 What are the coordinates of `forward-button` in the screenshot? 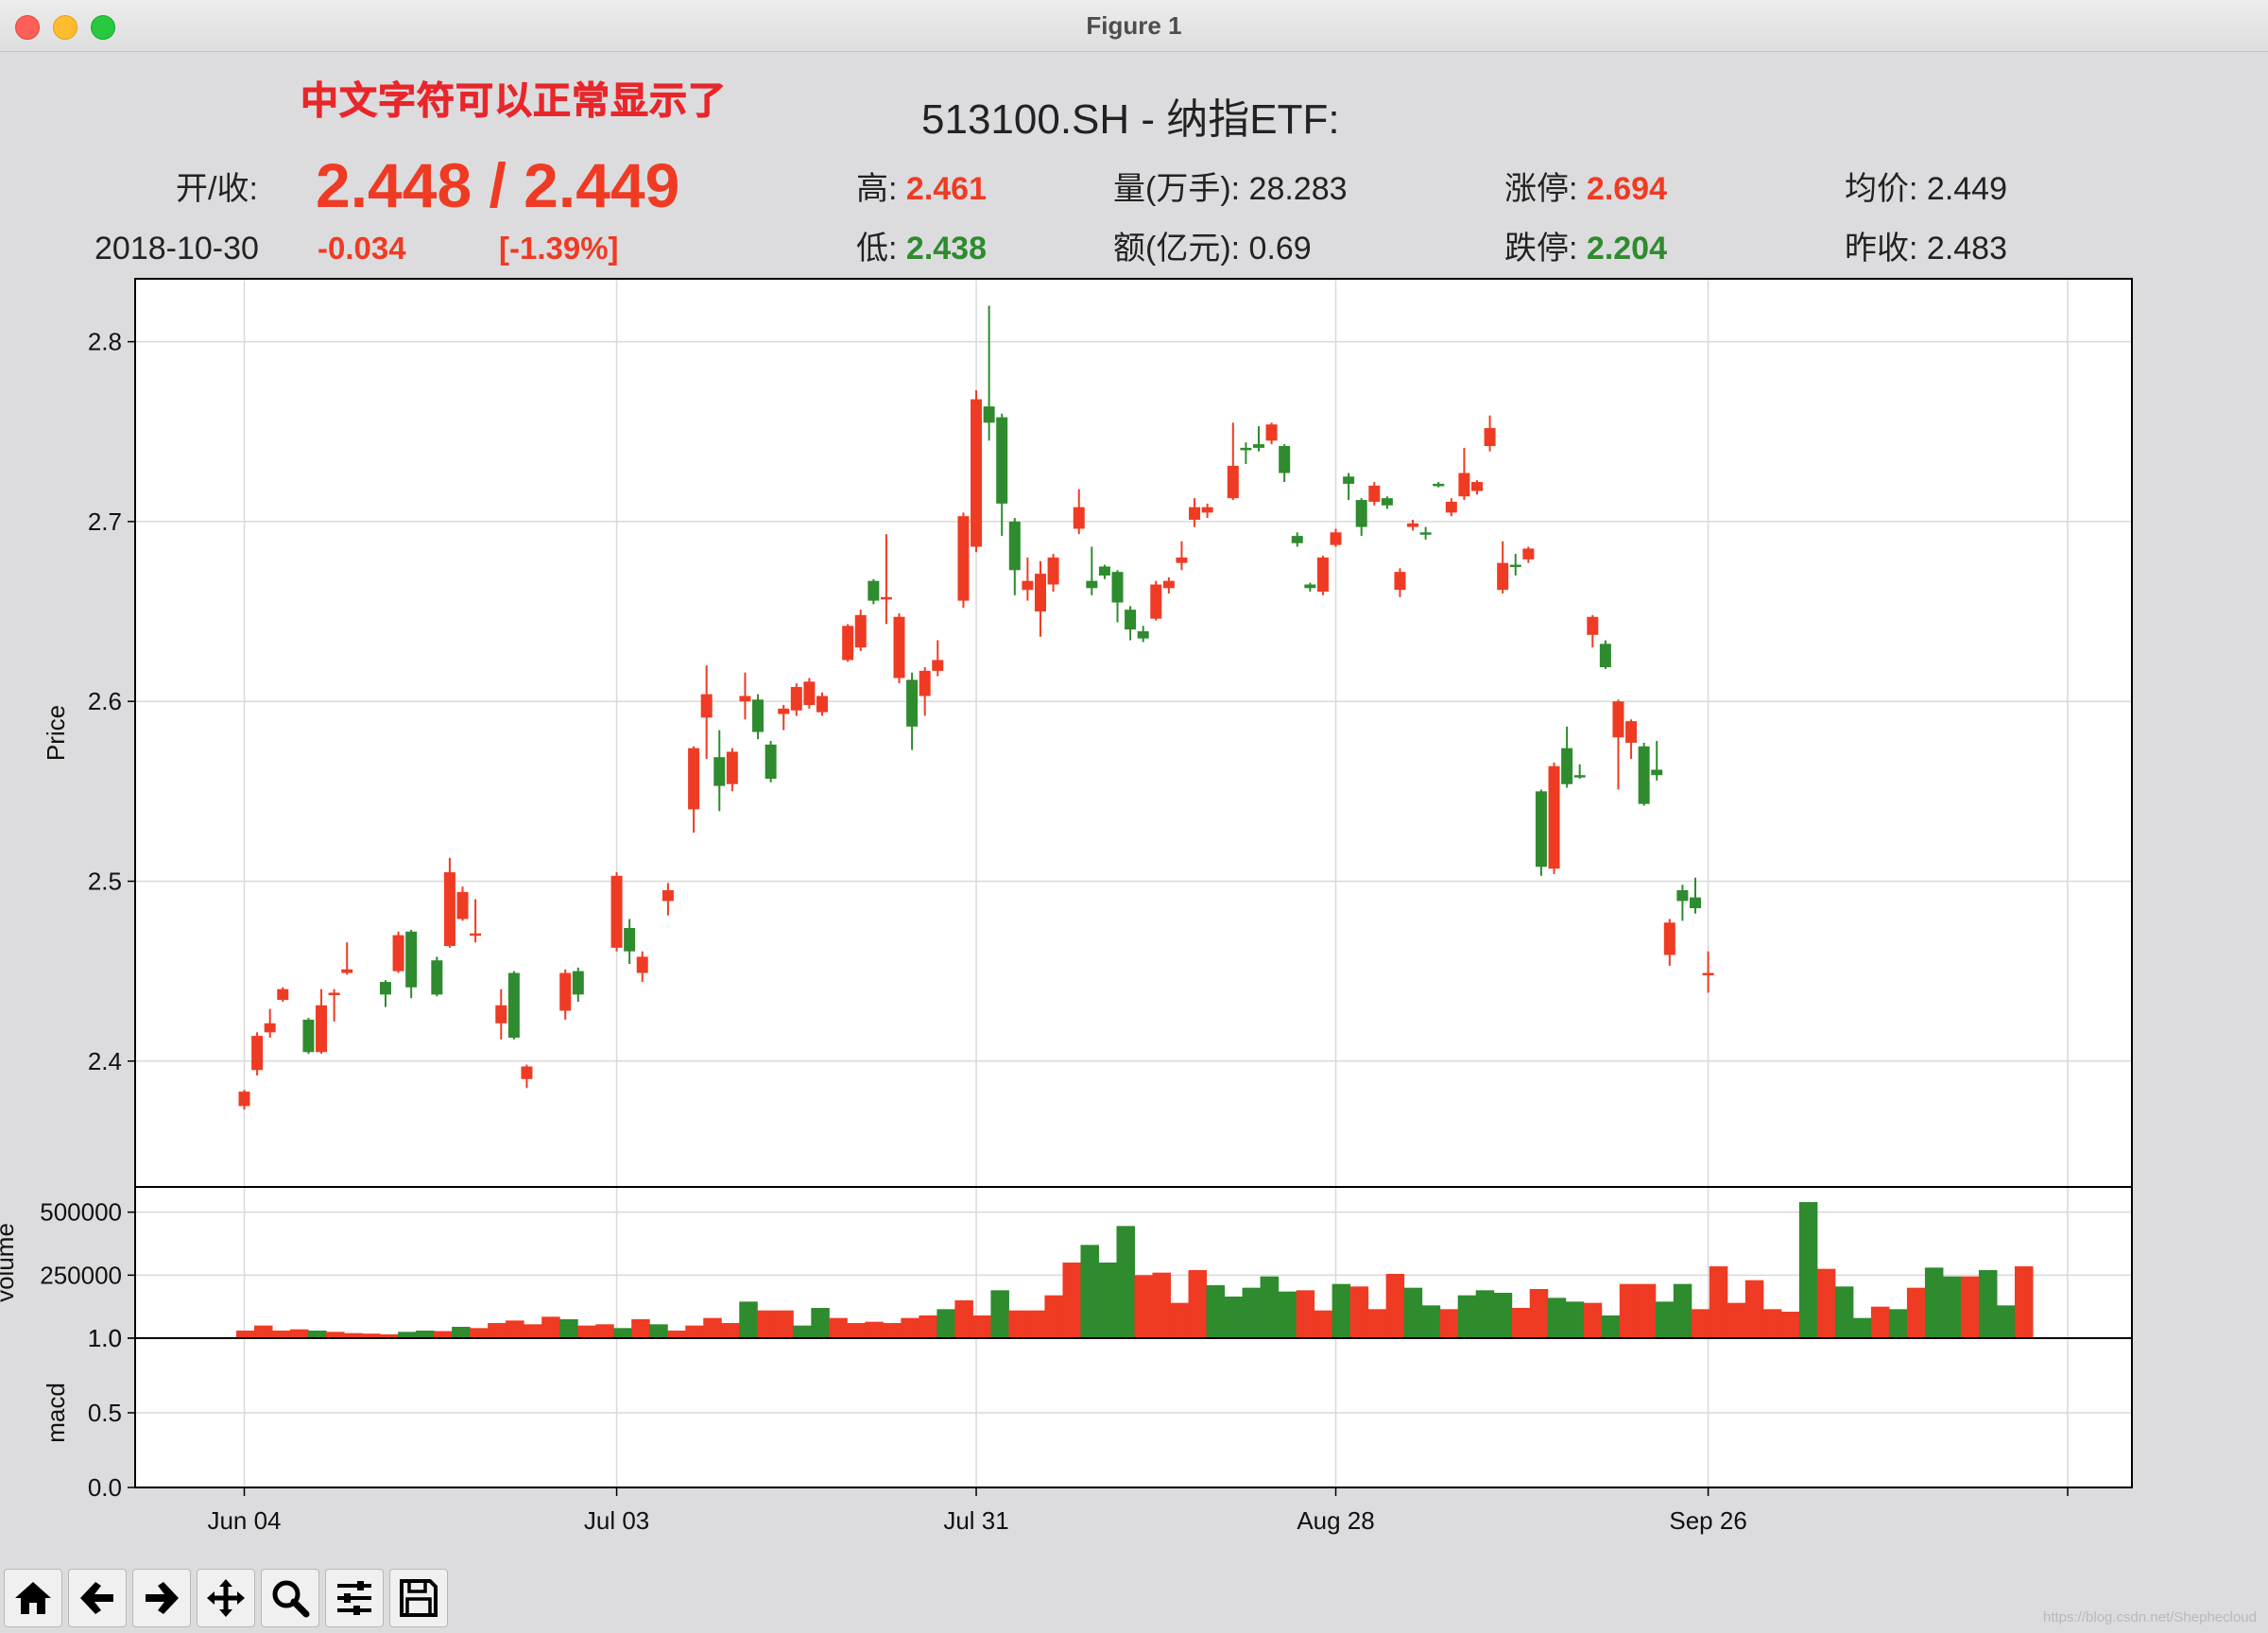 It's located at (161, 1598).